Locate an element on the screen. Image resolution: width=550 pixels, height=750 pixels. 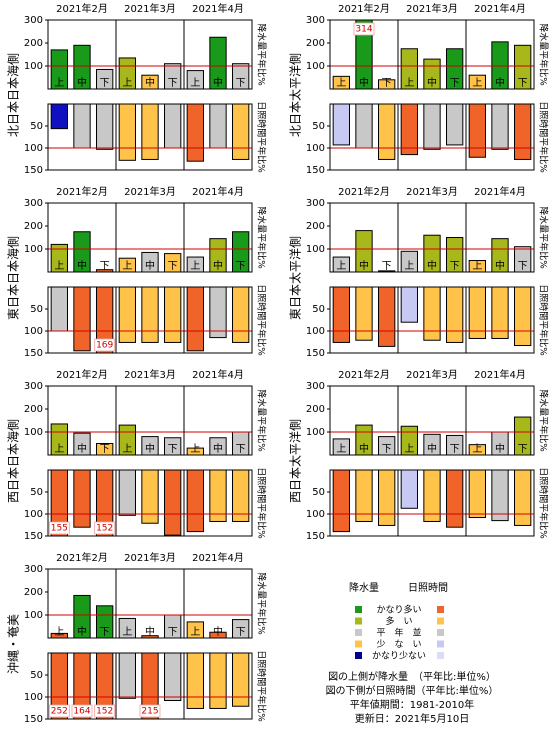
legend-label: かなり少ない is located at coordinates (399, 656).